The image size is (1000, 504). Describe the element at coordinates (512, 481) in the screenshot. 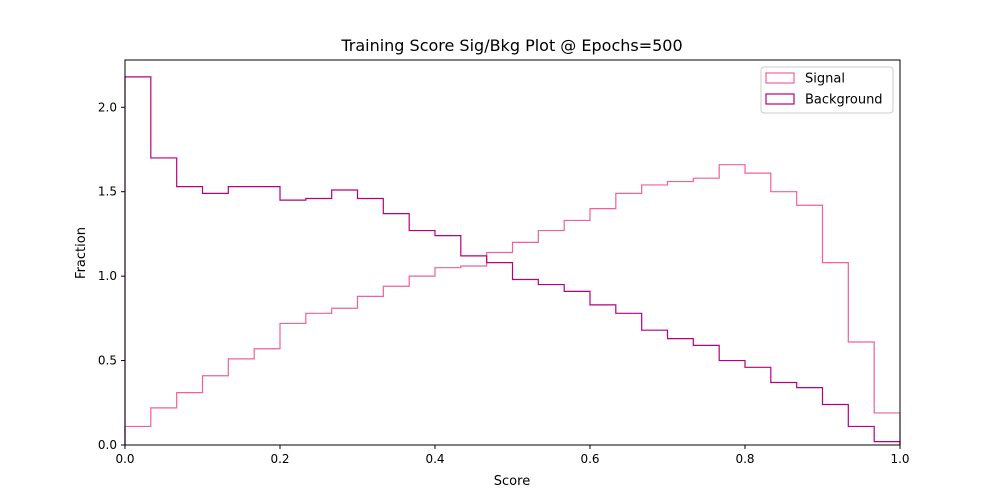

I see `x-axis-label: Score` at that location.